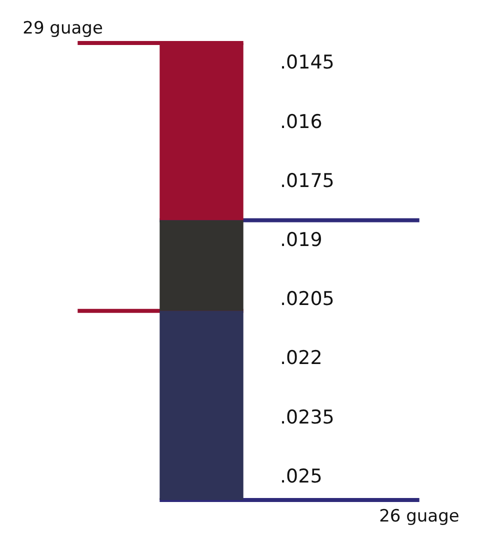 Image resolution: width=496 pixels, height=546 pixels. What do you see at coordinates (307, 417) in the screenshot?
I see `y-tick-label: .0235` at bounding box center [307, 417].